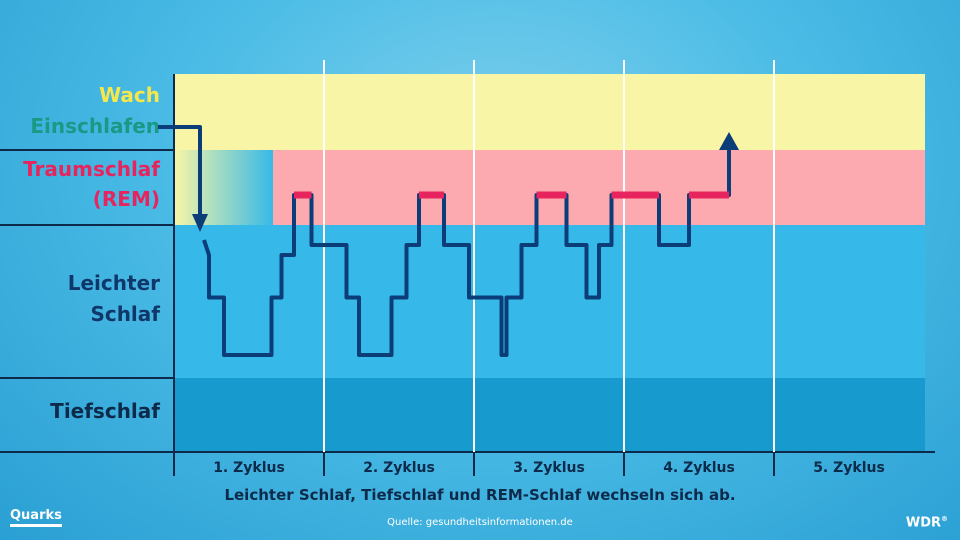 The width and height of the screenshot is (960, 540). I want to click on band-wach, so click(549, 112).